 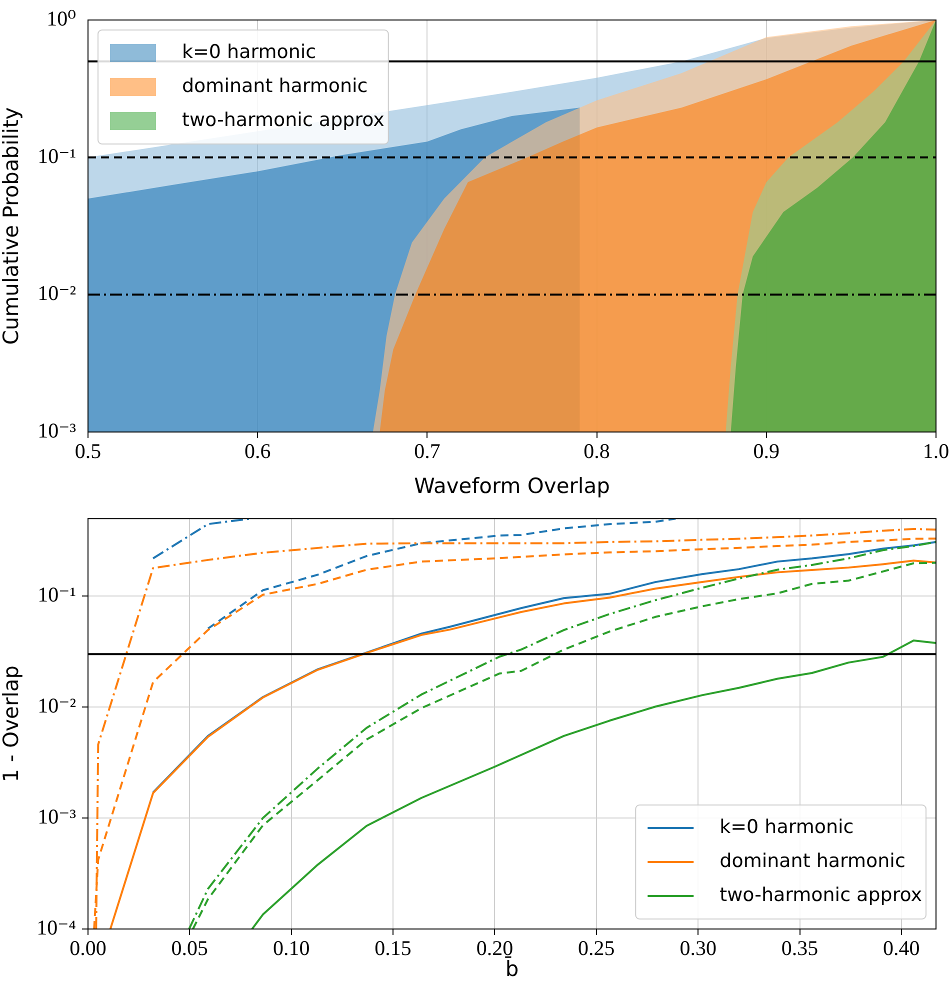 I want to click on x-tick-label: 0.7, so click(x=427, y=451).